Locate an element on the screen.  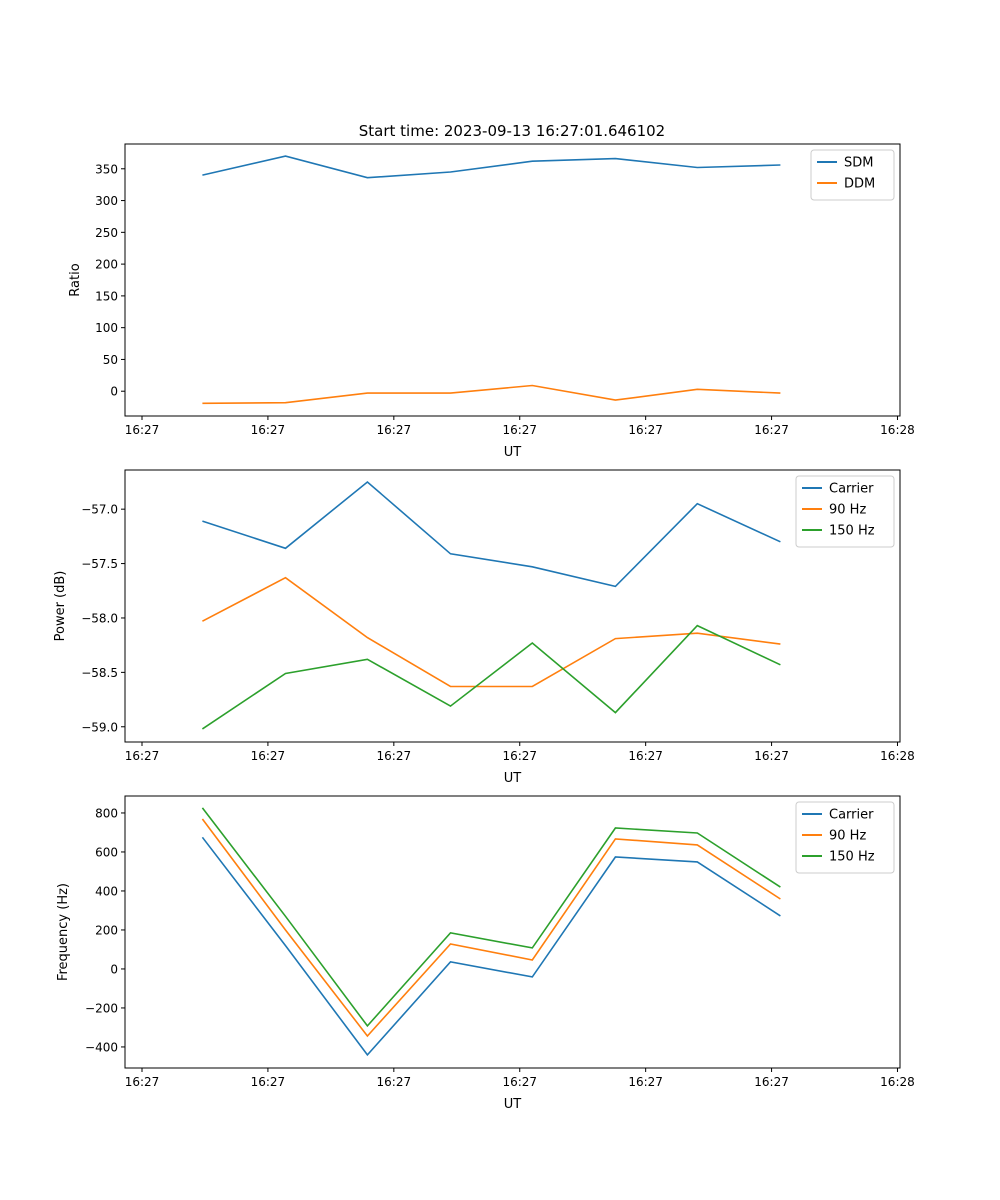
y-axis-label: Power (dB) is located at coordinates (60, 606).